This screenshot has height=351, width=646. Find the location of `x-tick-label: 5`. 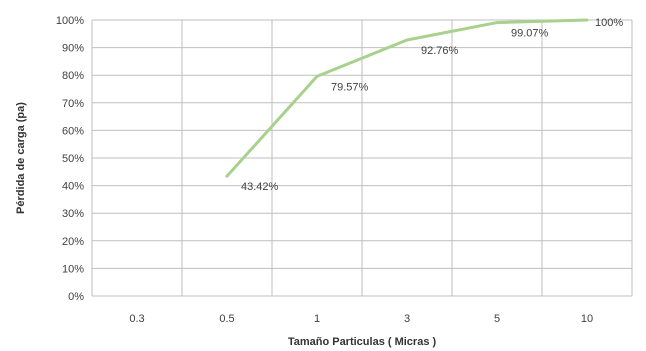

x-tick-label: 5 is located at coordinates (497, 319).